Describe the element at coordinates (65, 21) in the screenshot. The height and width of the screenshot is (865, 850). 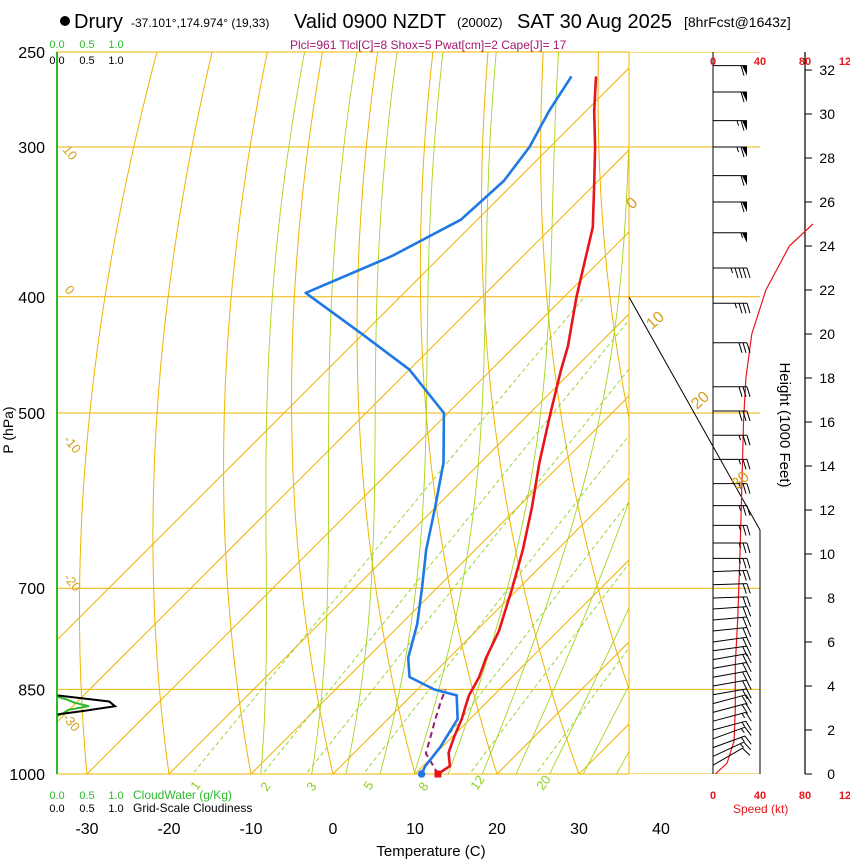
I see `location-dot` at that location.